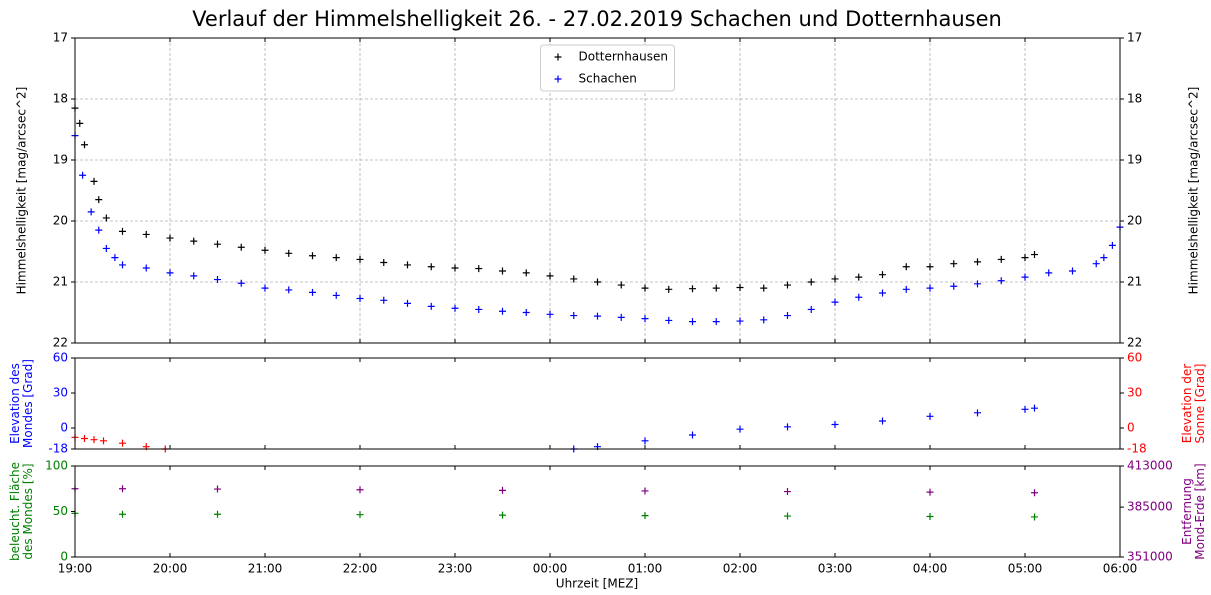 This screenshot has width=1211, height=595. What do you see at coordinates (60, 221) in the screenshot?
I see `y-tick-label: 20` at bounding box center [60, 221].